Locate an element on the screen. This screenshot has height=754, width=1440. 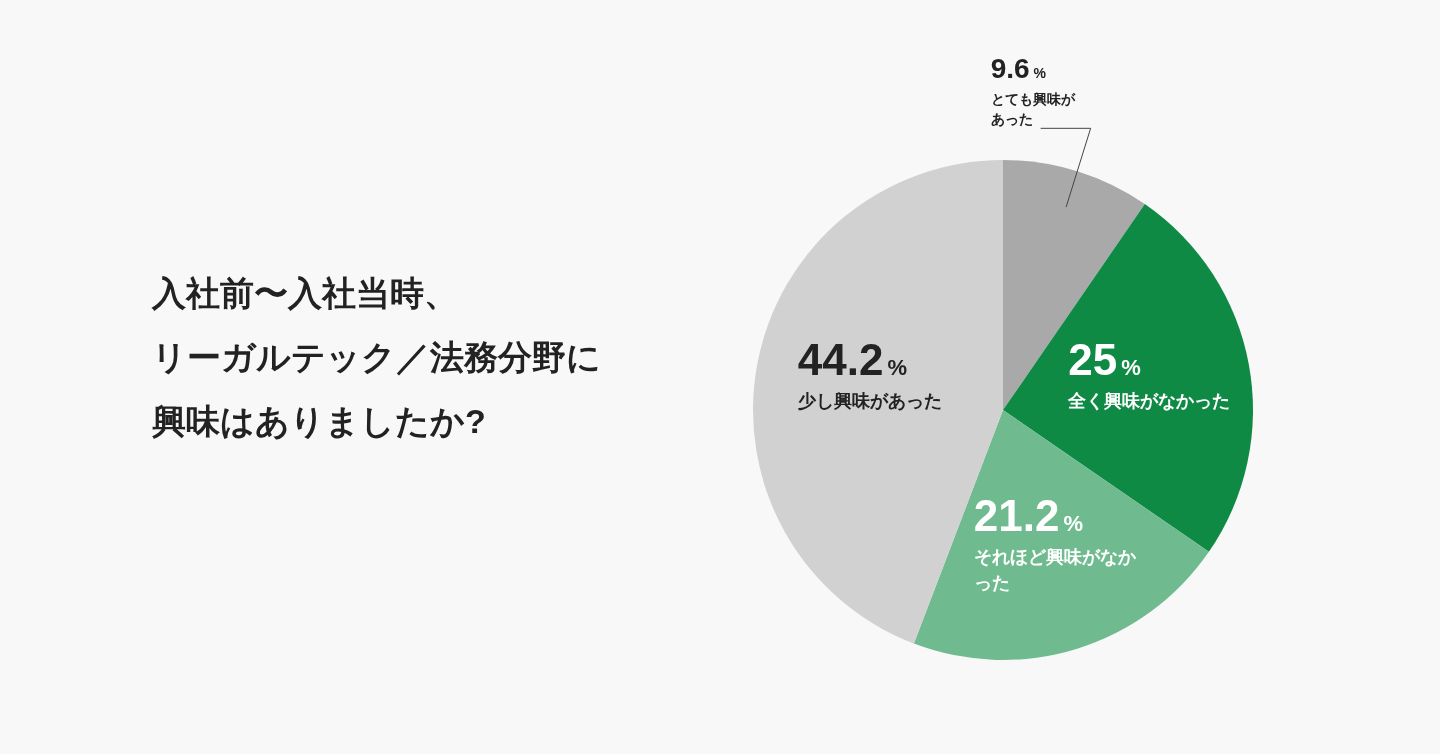
data-label: 9.6% is located at coordinates (1018, 69).